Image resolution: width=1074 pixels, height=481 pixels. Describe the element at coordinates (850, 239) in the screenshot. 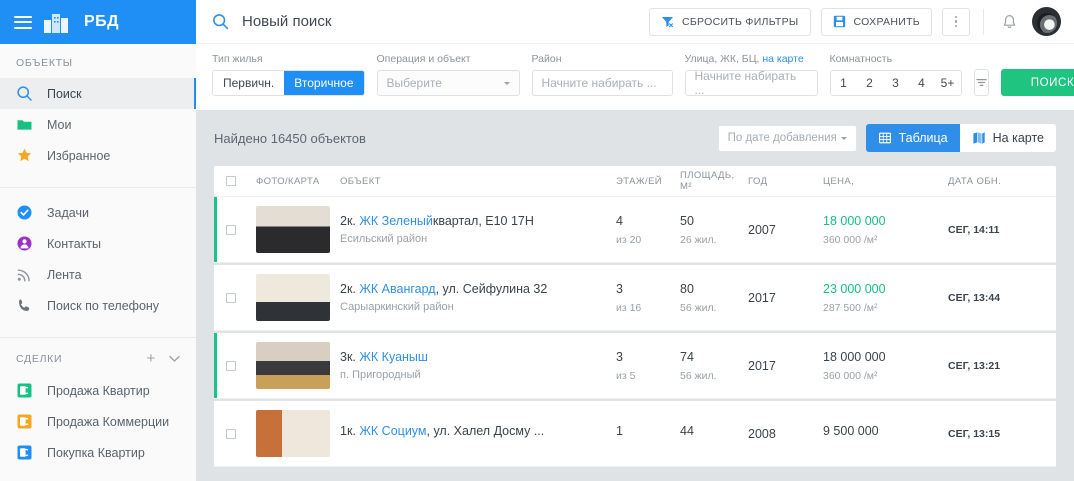

I see `row-price-per-sqm: 360 000 /м²` at that location.